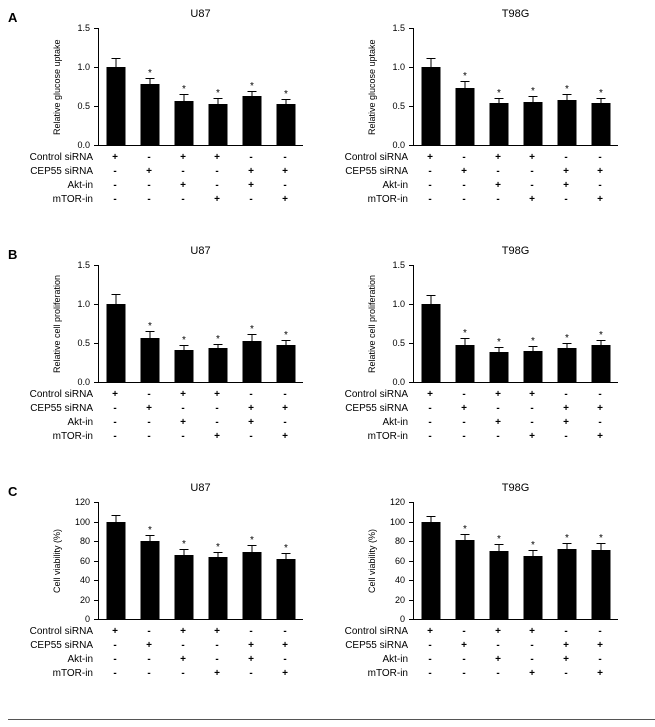 The image size is (655, 727). Describe the element at coordinates (74, 200) in the screenshot. I see `treatment-row-label-cell: mTOR-in` at that location.